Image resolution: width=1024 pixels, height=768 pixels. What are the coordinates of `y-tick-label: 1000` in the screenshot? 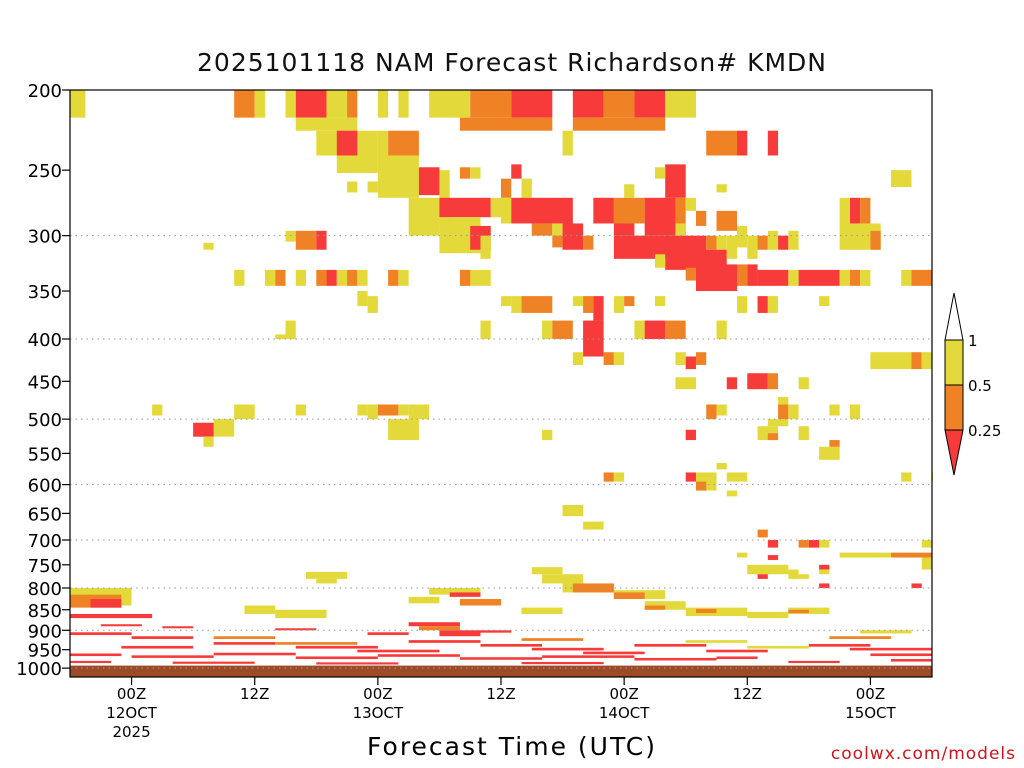 It's located at (39, 669).